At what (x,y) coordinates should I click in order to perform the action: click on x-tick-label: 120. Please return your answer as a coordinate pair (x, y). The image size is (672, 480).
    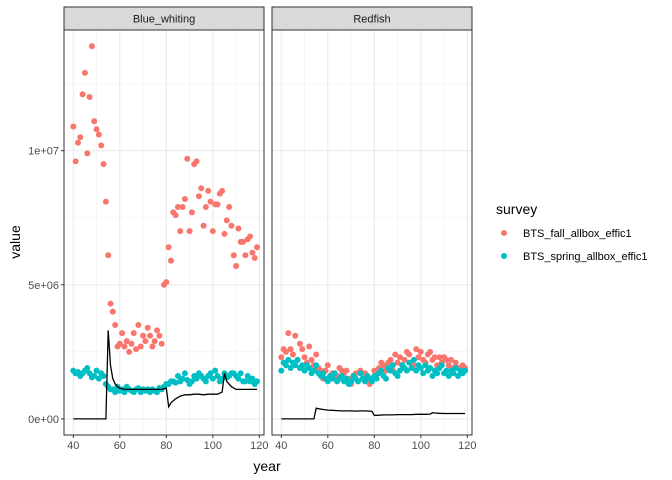
    Looking at the image, I should click on (467, 446).